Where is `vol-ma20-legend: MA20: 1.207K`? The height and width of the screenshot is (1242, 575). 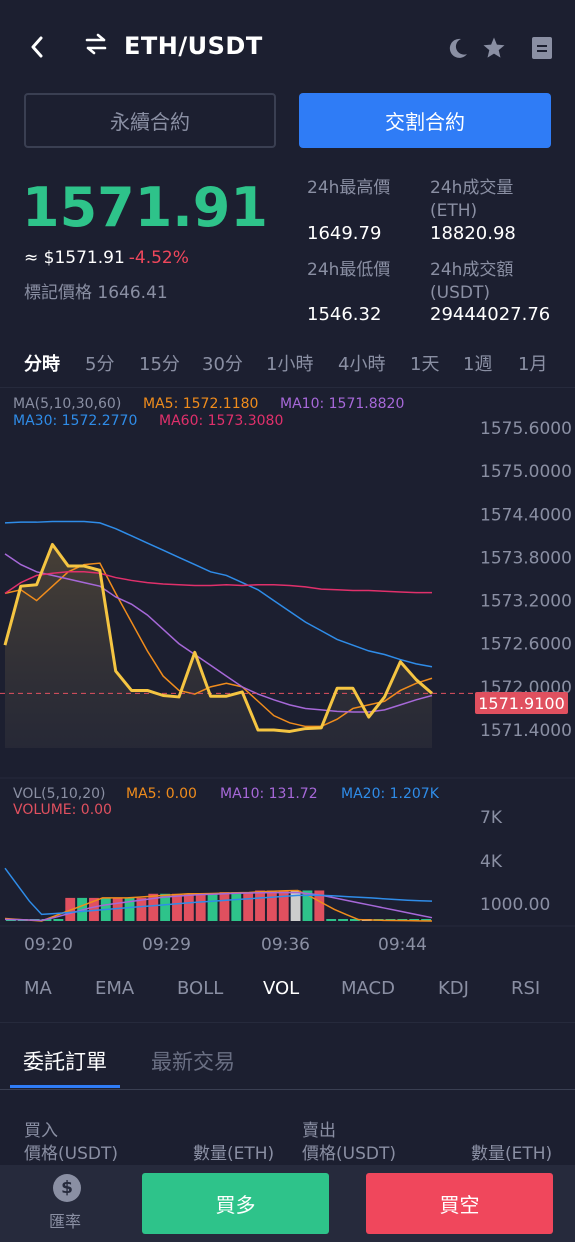 vol-ma20-legend: MA20: 1.207K is located at coordinates (390, 794).